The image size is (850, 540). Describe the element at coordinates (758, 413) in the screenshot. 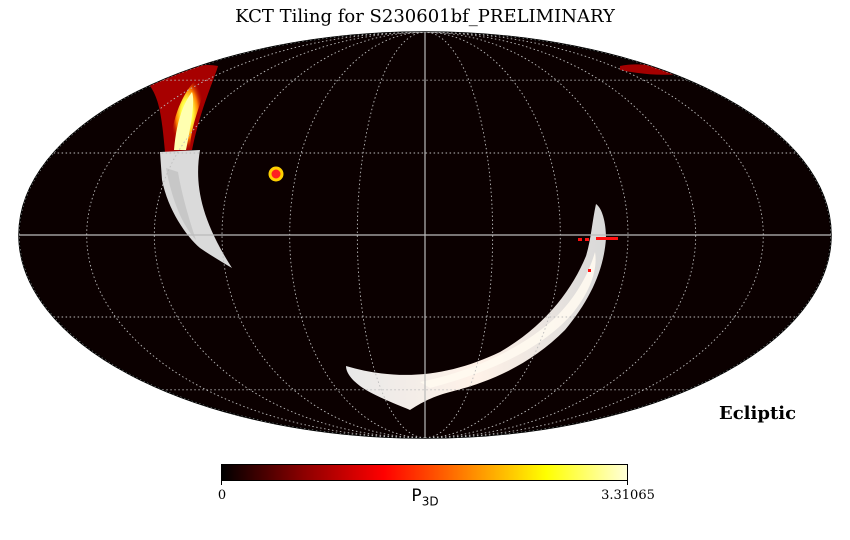

I see `coordinate-frame-label: Ecliptic` at that location.